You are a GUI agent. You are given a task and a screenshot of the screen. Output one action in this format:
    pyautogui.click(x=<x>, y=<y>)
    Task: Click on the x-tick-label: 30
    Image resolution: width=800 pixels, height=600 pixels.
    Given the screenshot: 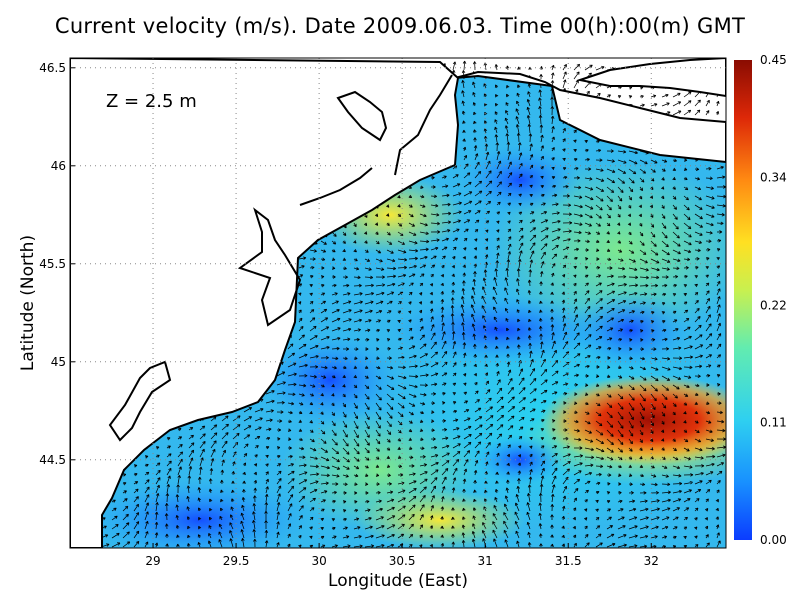 What is the action you would take?
    pyautogui.click(x=318, y=561)
    